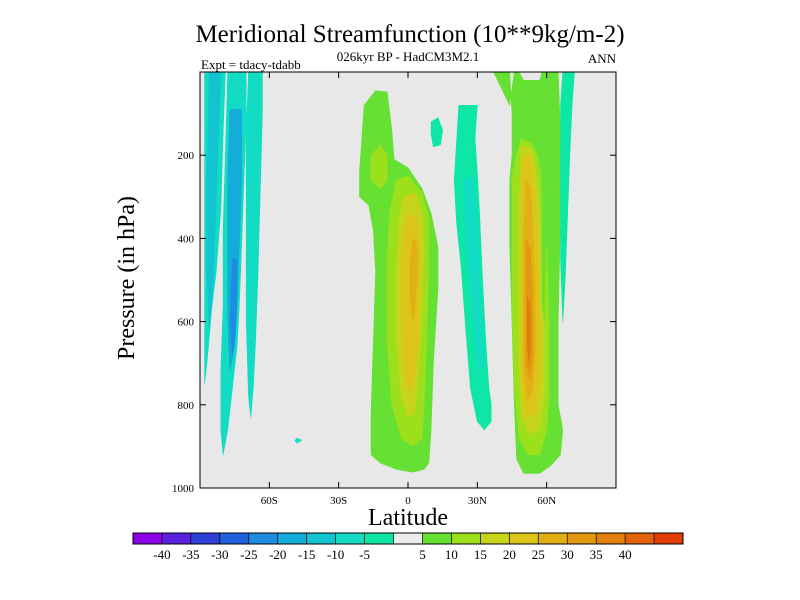 This screenshot has width=800, height=600. I want to click on colorbar-label: -15, so click(306, 554).